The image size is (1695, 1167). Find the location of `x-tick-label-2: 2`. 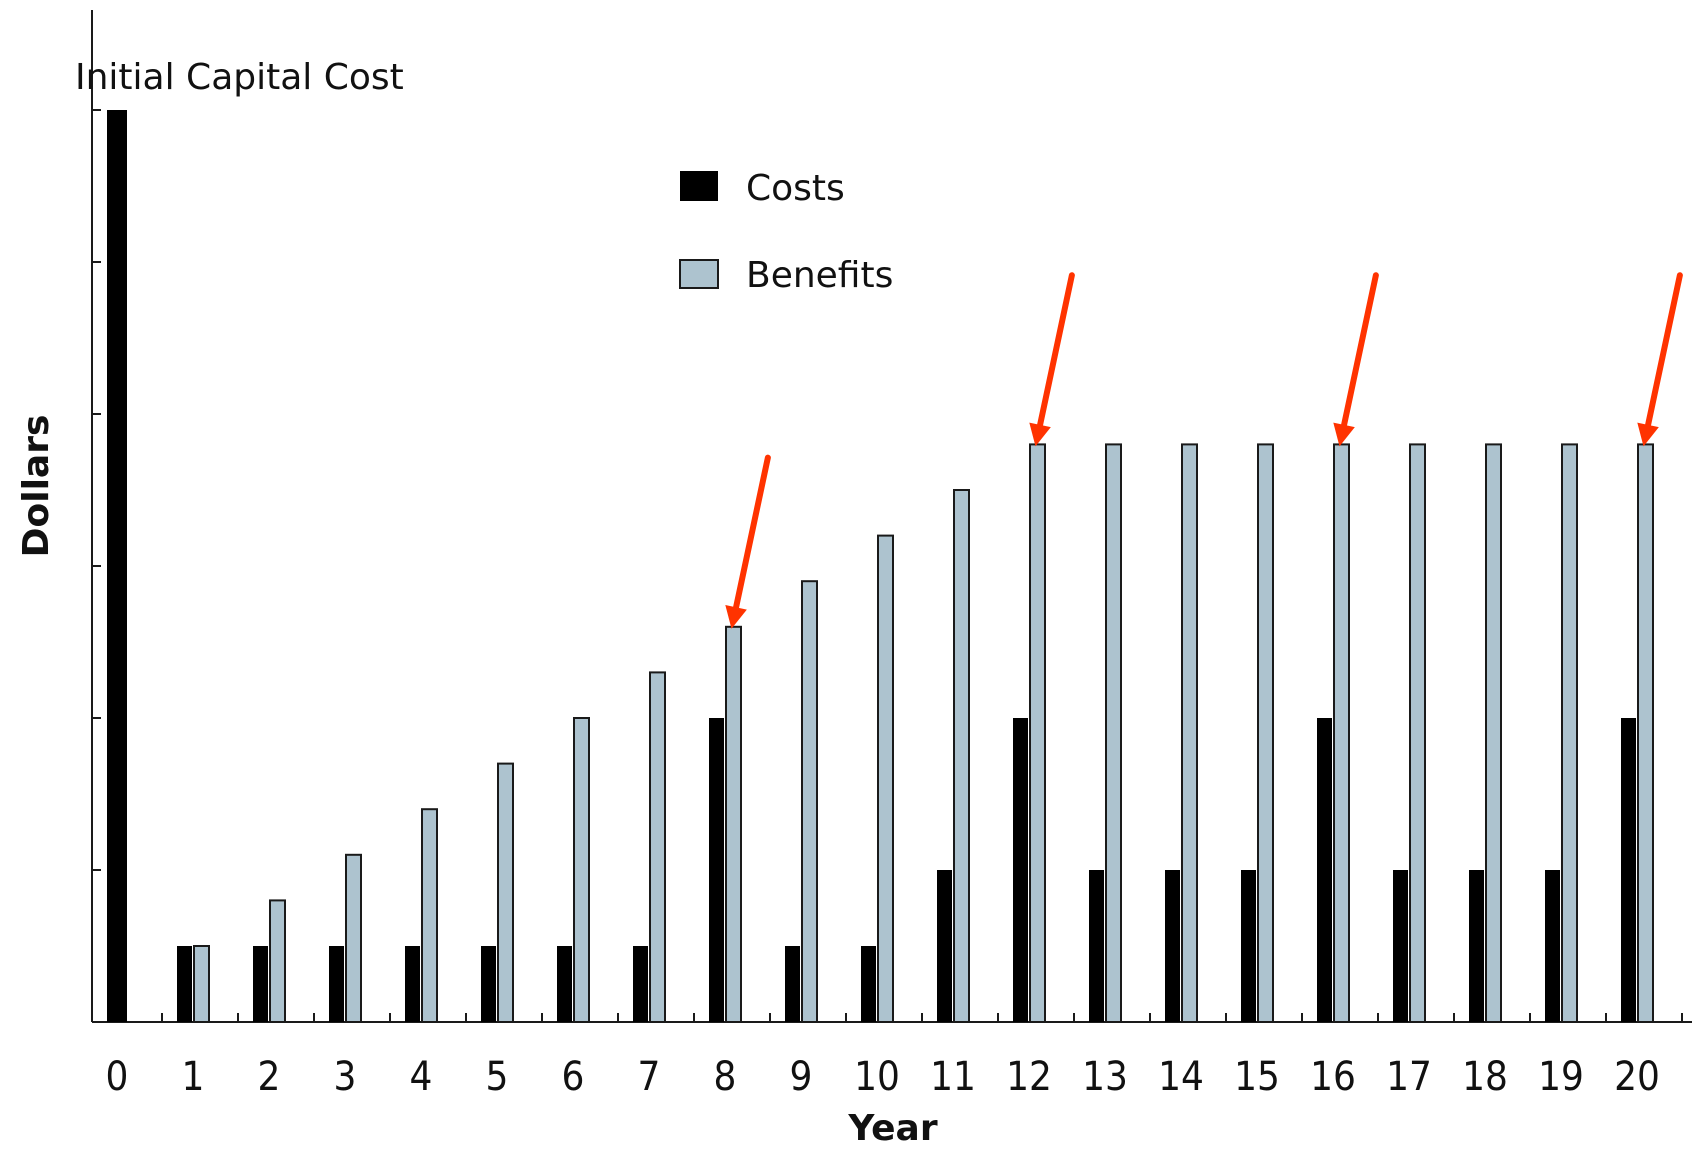

x-tick-label-2: 2 is located at coordinates (269, 1077).